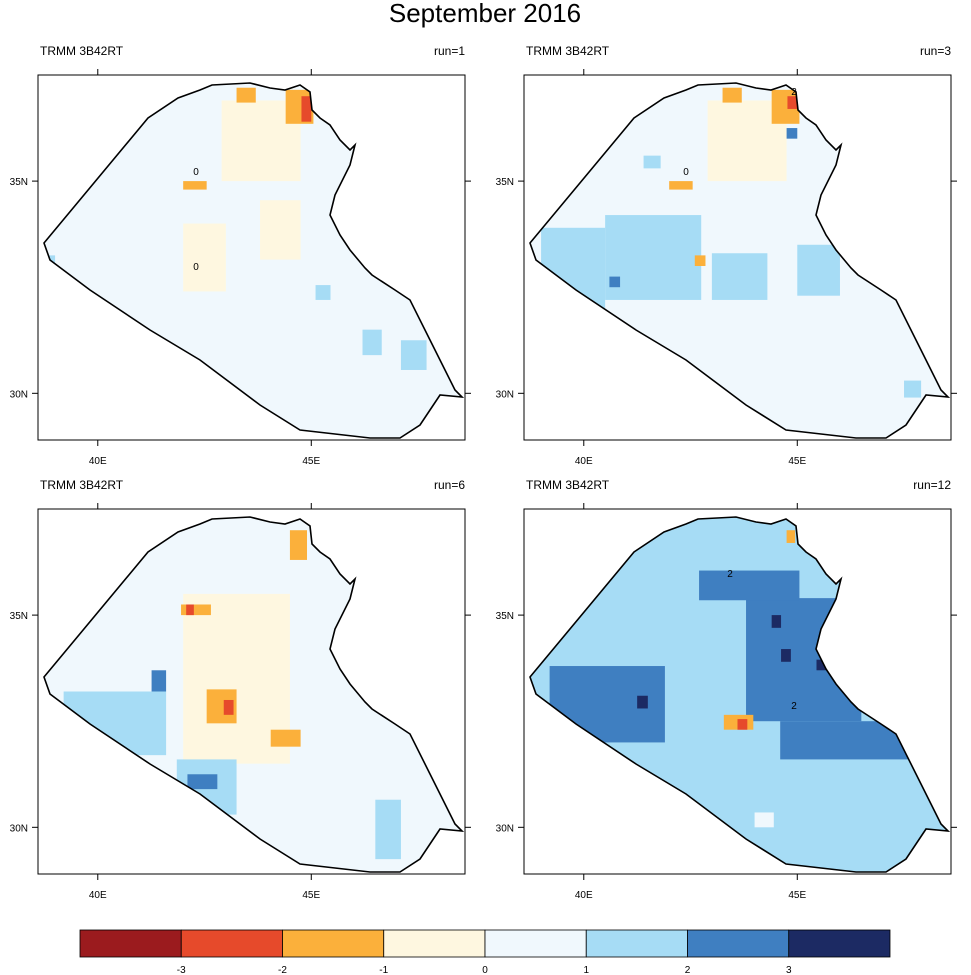 The width and height of the screenshot is (971, 975). I want to click on panel-right-label: run=12, so click(932, 485).